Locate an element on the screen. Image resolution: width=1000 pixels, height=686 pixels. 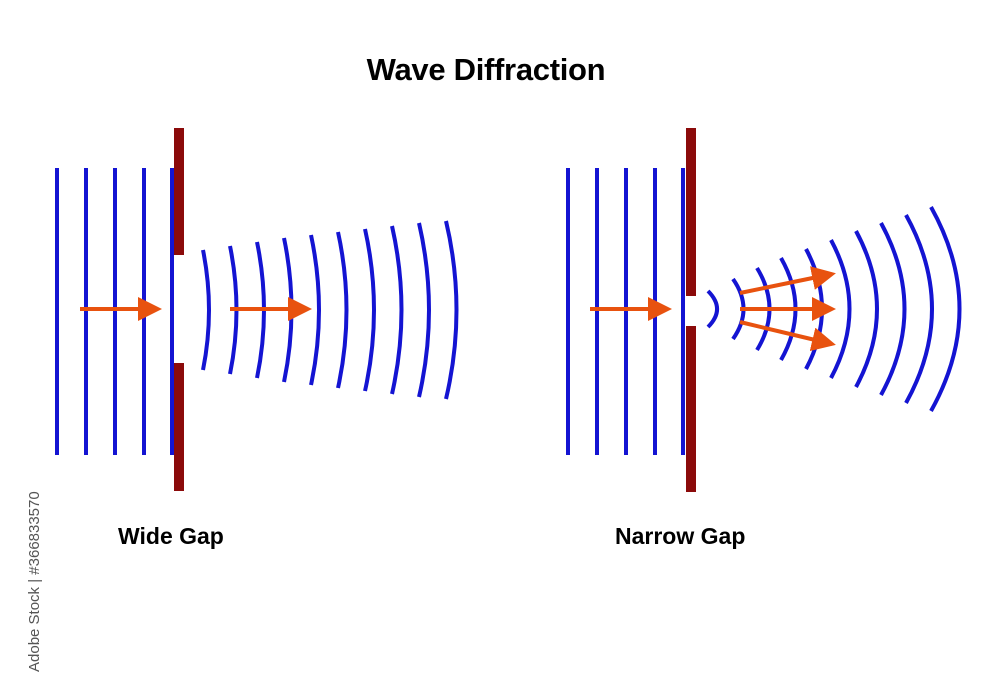
wide-barrier is located at coordinates (179, 309).